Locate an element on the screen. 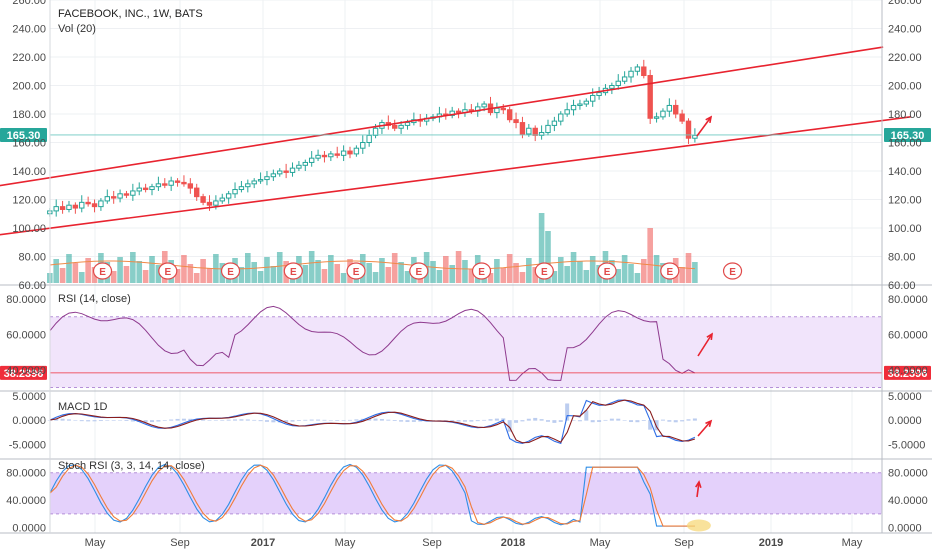 This screenshot has height=550, width=932. earnings-marker-label: E is located at coordinates (607, 272).